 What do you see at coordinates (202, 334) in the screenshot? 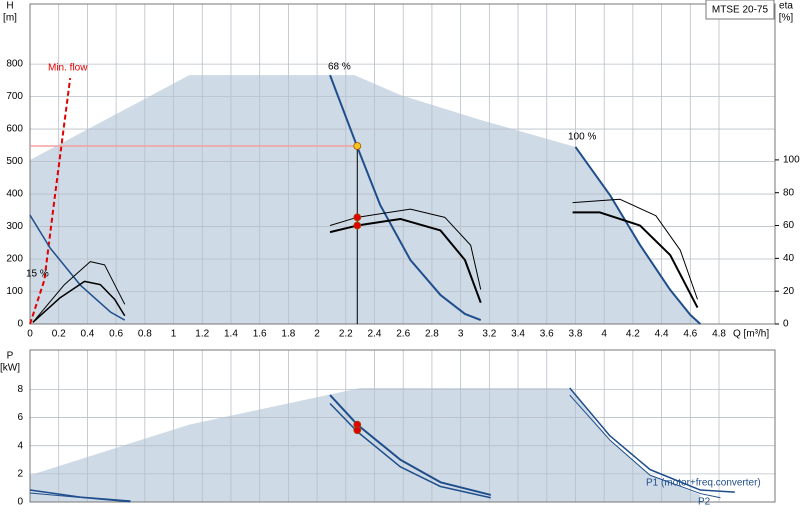
I see `x-tick-label: 1.2` at bounding box center [202, 334].